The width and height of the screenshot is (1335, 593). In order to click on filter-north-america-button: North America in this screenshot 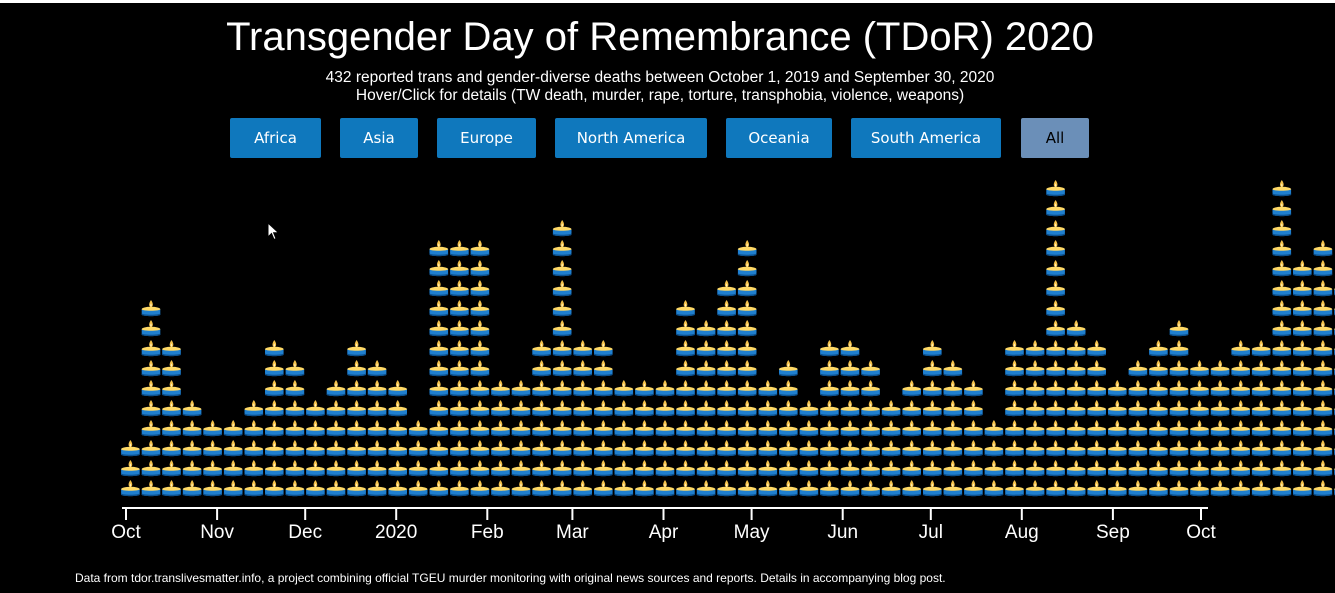, I will do `click(631, 138)`.